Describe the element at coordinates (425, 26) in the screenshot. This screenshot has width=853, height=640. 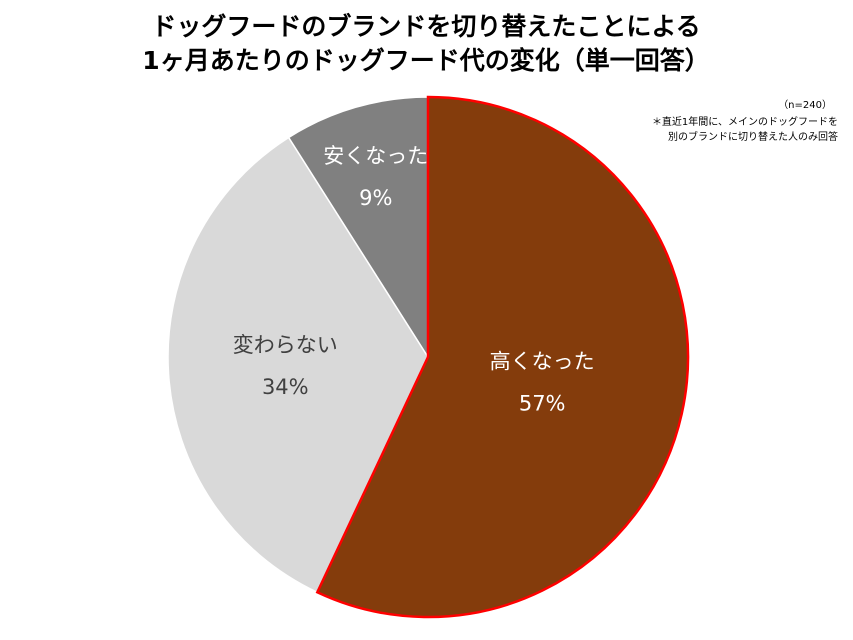
I see `chart-title: ドッグフードのブランドを切り替えたことによる` at that location.